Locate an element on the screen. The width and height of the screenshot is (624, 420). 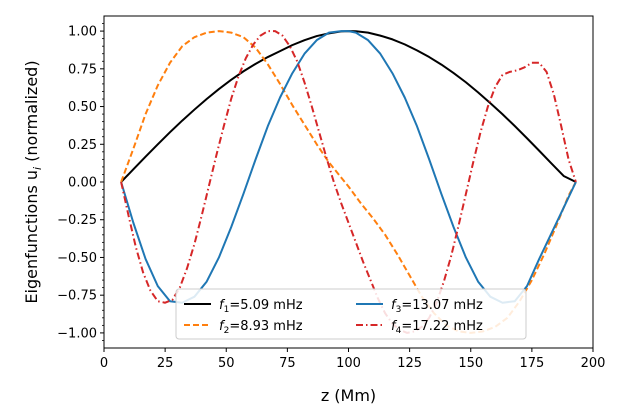
y-axis: −1.00 −0.75 −0.50 −0.25 0.00 0.25 0.50 0.75 1.00 is located at coordinates (80, 182).